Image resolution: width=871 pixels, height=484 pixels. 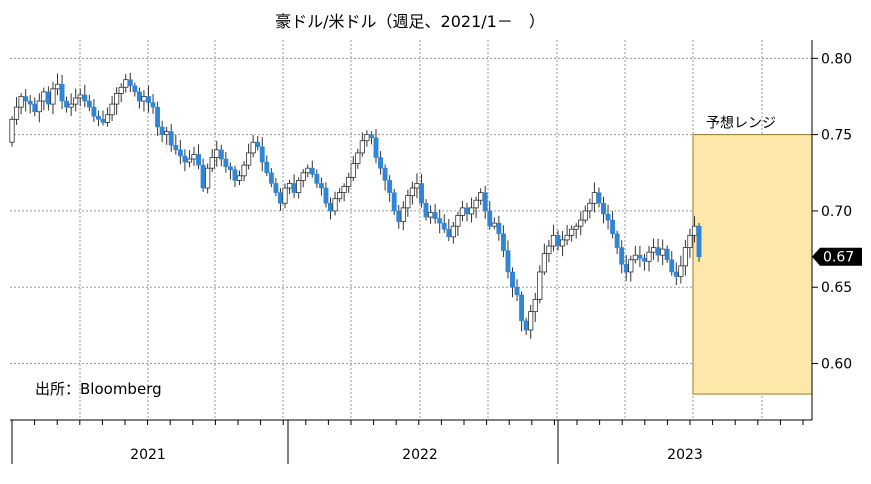 What do you see at coordinates (685, 455) in the screenshot?
I see `x-year-label: 2023` at bounding box center [685, 455].